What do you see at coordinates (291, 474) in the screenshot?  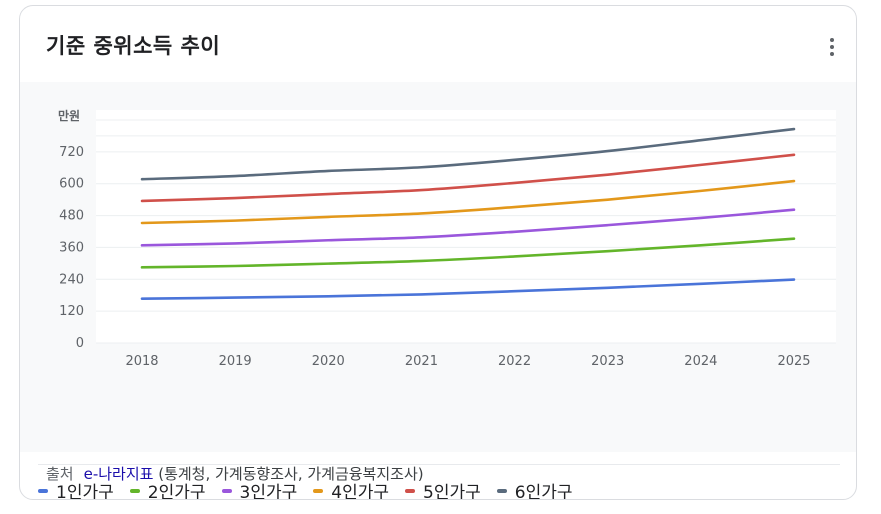 I see `source-detail: (통계청, 가계동향조사, 가계금융복지조사)` at bounding box center [291, 474].